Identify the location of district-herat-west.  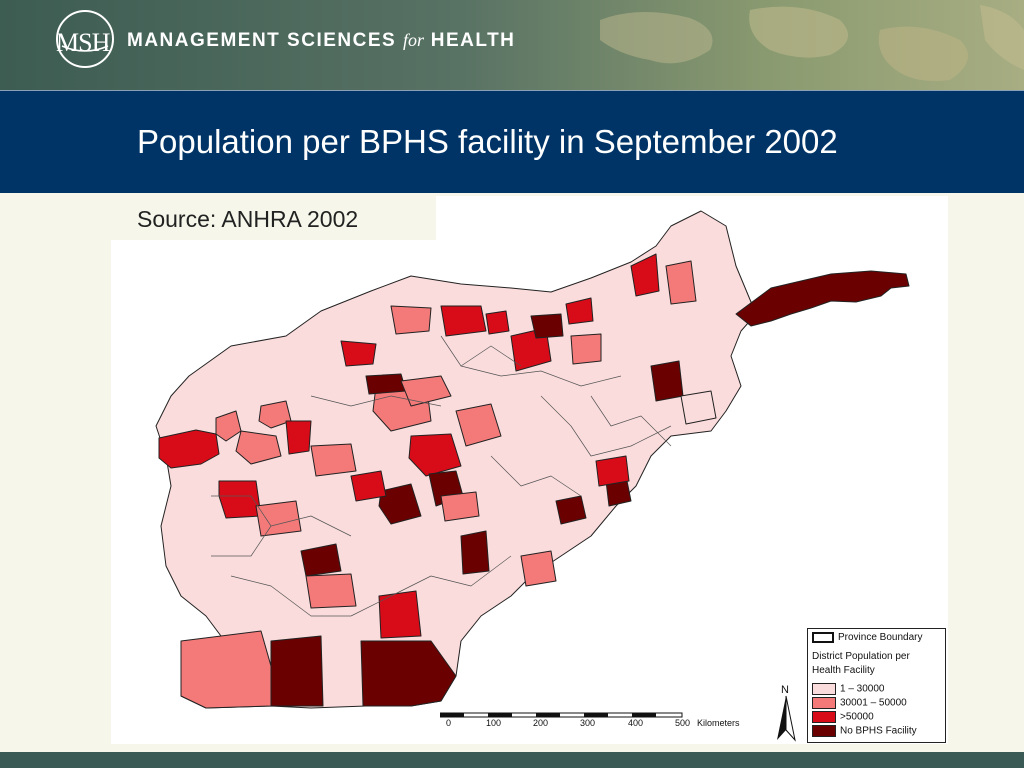
(189, 449).